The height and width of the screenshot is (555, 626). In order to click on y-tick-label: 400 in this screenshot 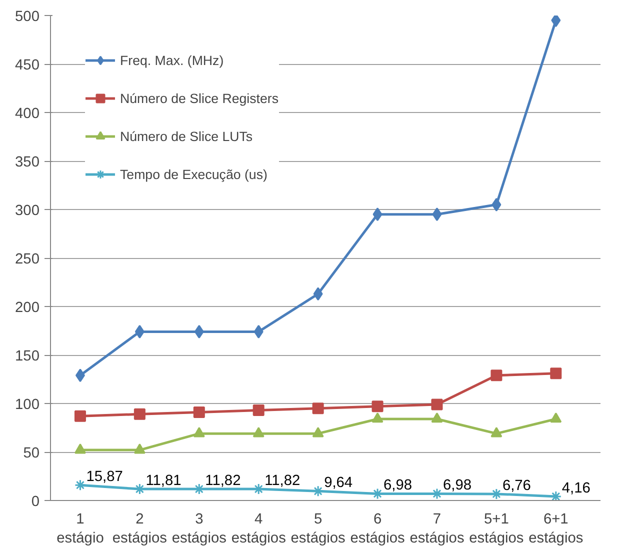, I will do `click(27, 114)`.